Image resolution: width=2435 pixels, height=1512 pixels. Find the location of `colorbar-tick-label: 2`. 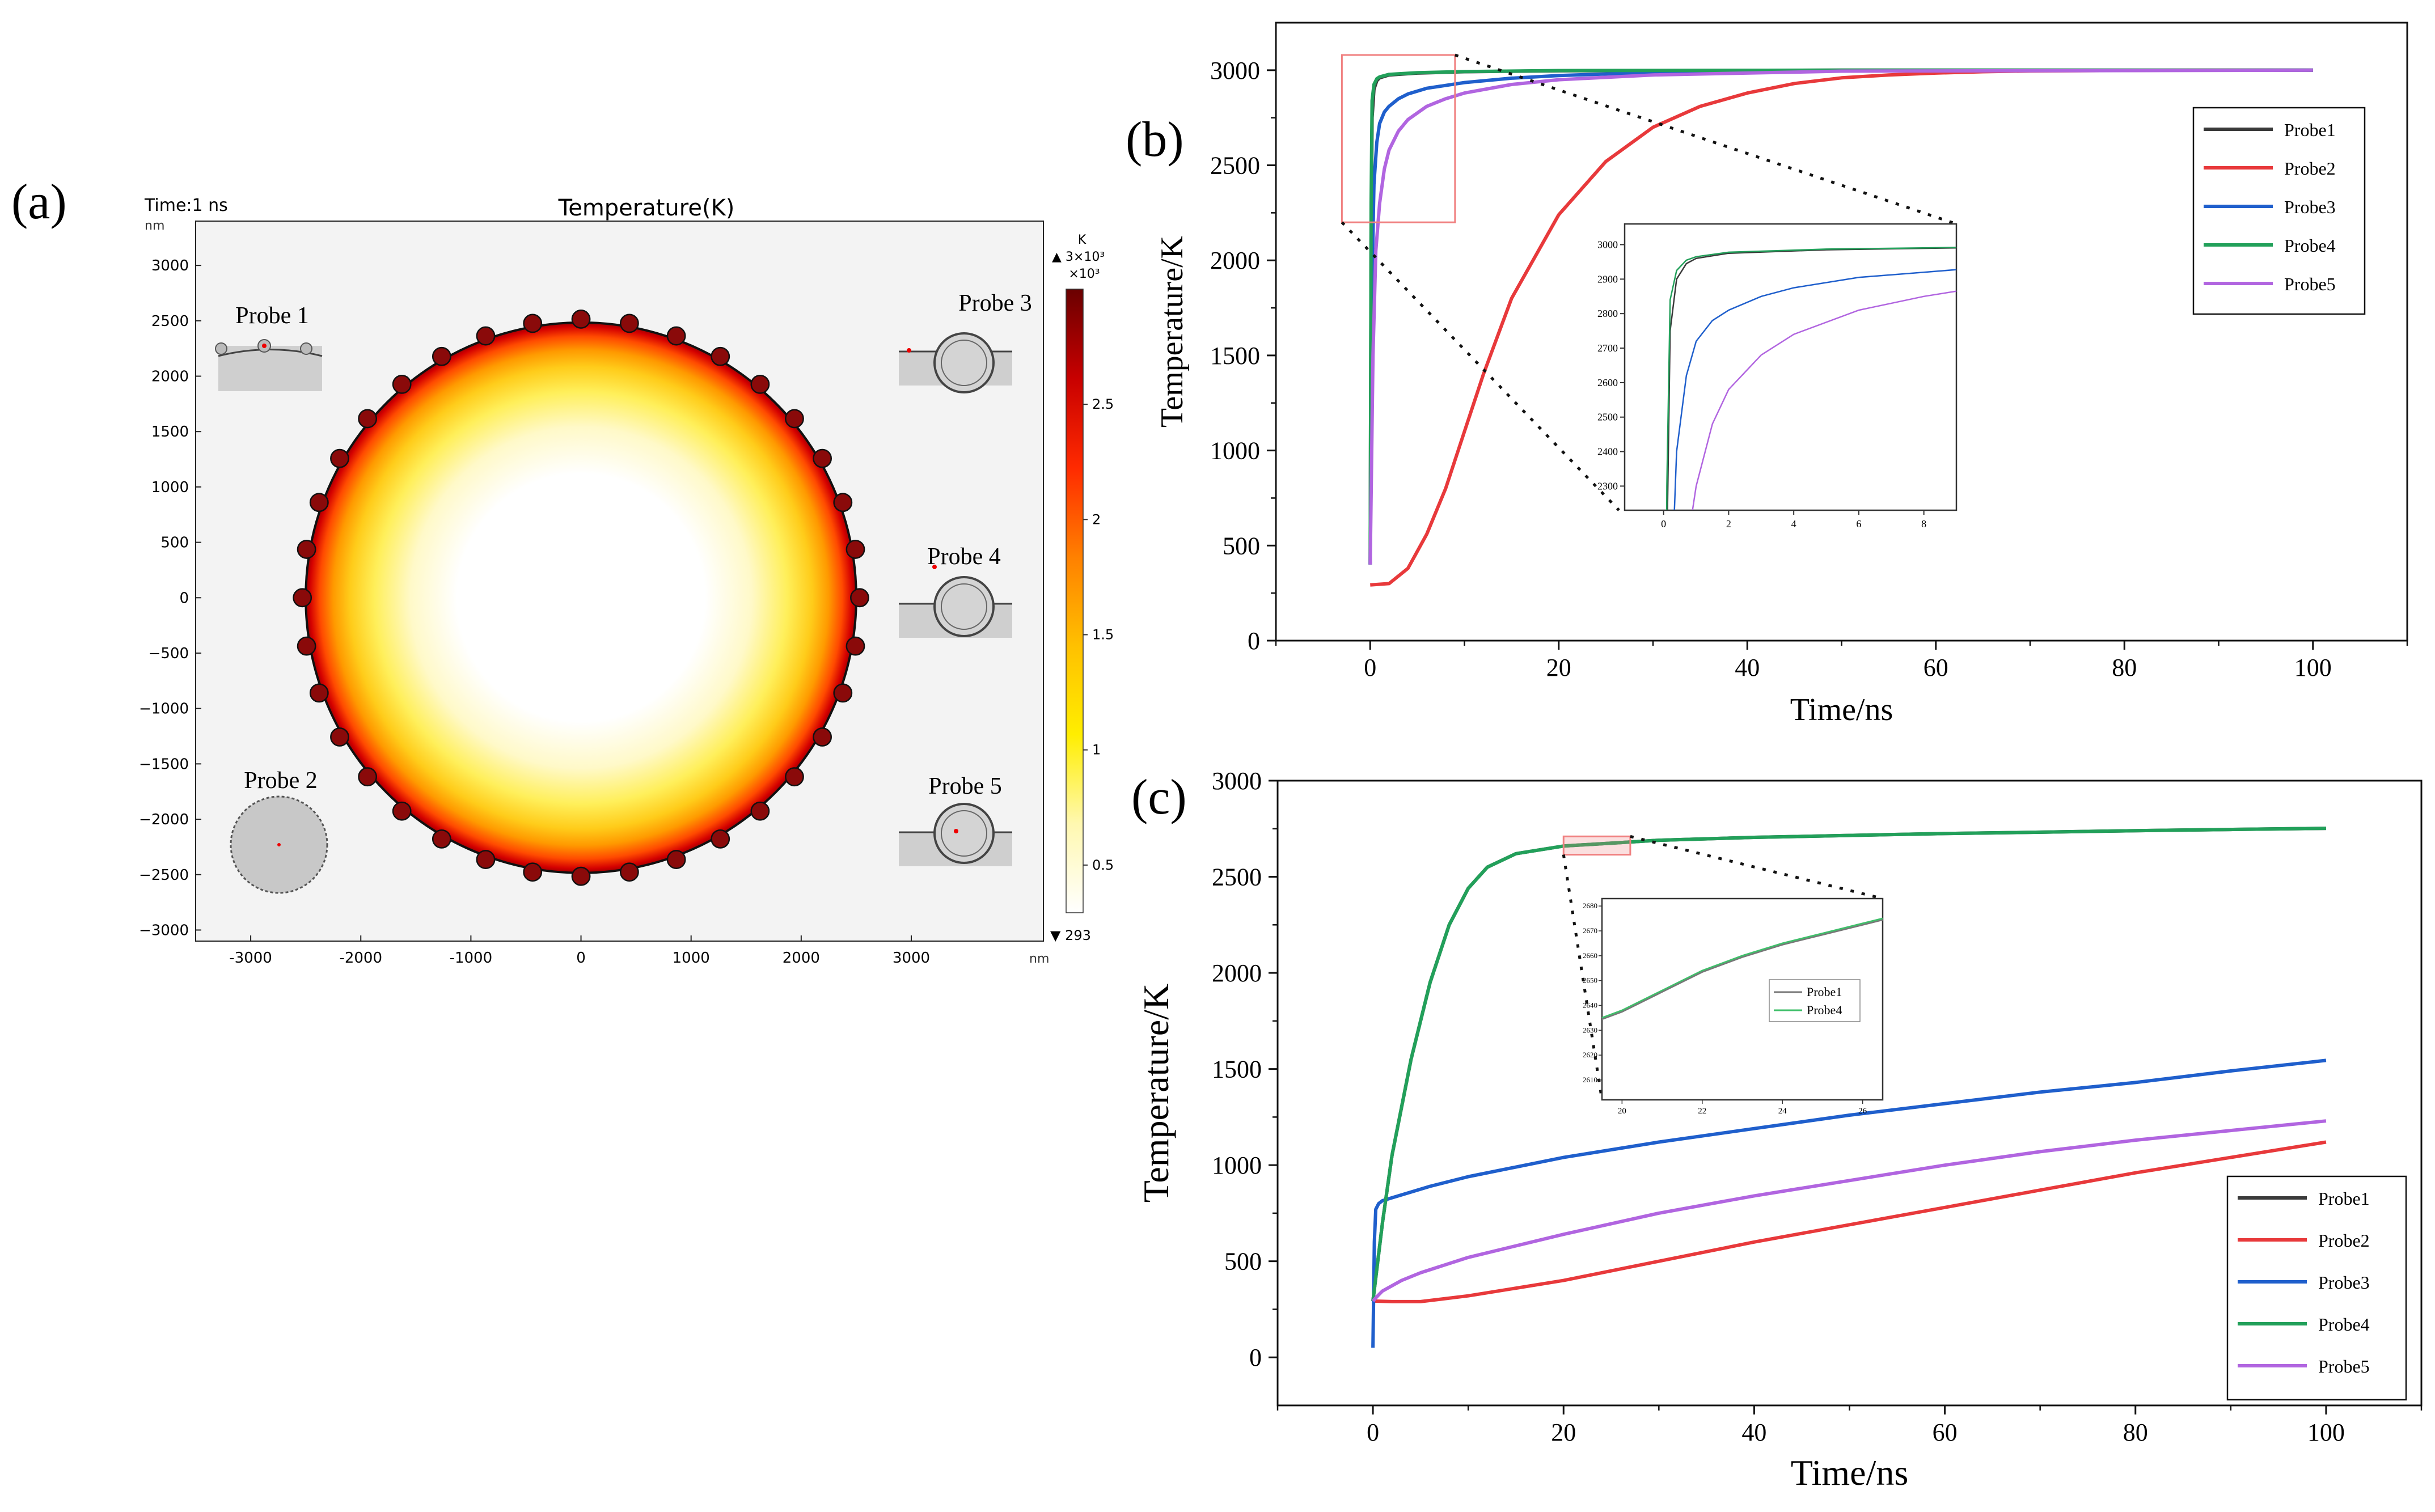

colorbar-tick-label: 2 is located at coordinates (1096, 519).